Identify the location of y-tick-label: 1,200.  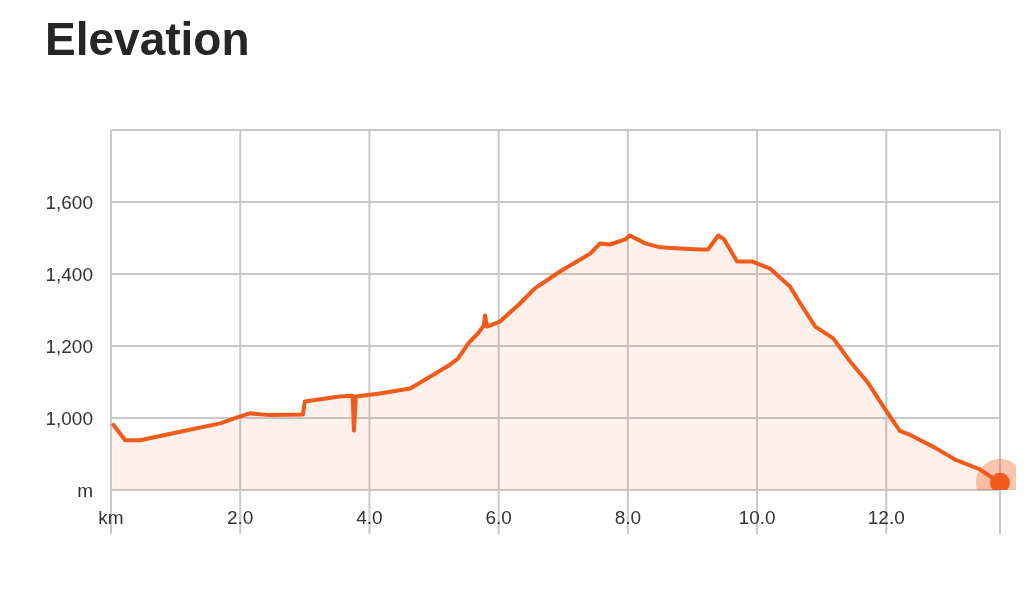
(69, 346).